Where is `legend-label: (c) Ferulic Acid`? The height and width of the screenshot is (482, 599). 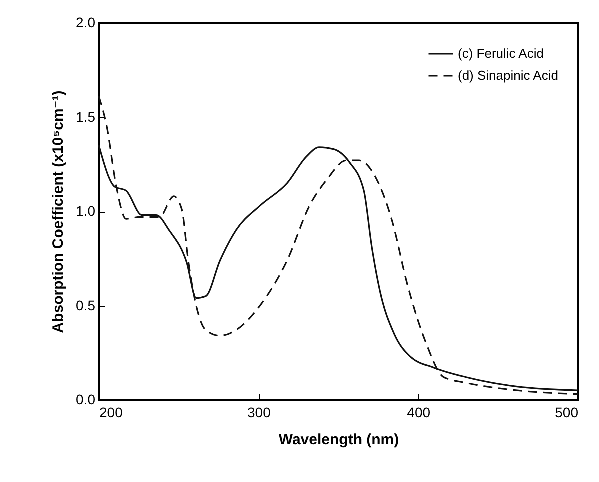
legend-label: (c) Ferulic Acid is located at coordinates (501, 53).